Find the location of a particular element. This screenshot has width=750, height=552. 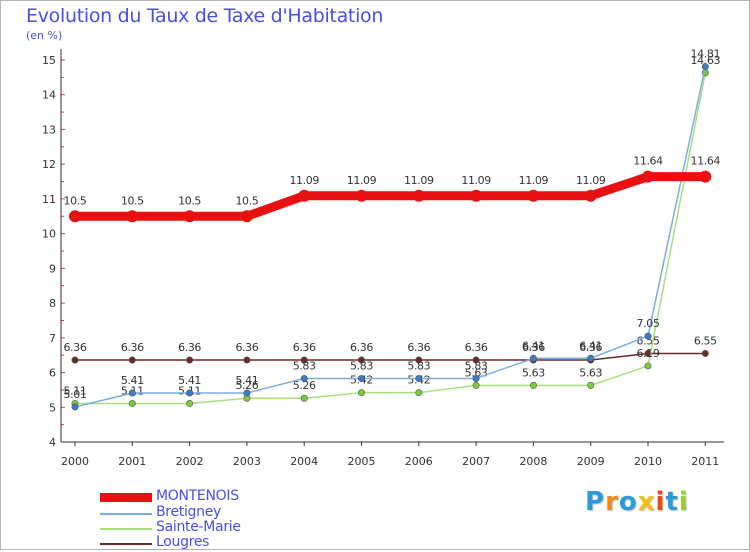

data-point-montenois-2010 is located at coordinates (648, 176).